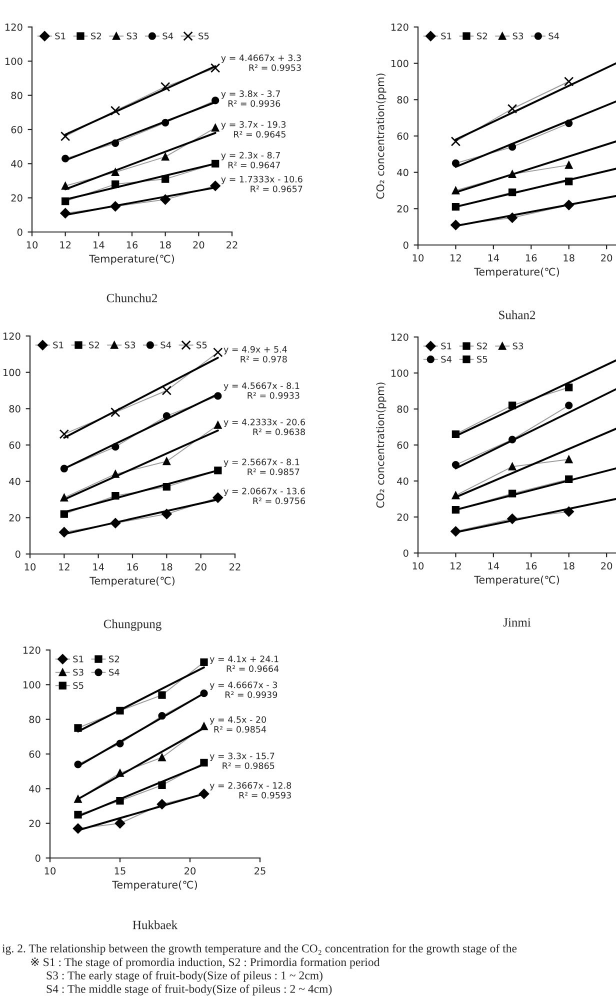 The height and width of the screenshot is (998, 616). Describe the element at coordinates (120, 871) in the screenshot. I see `x-tick-label: 15` at that location.